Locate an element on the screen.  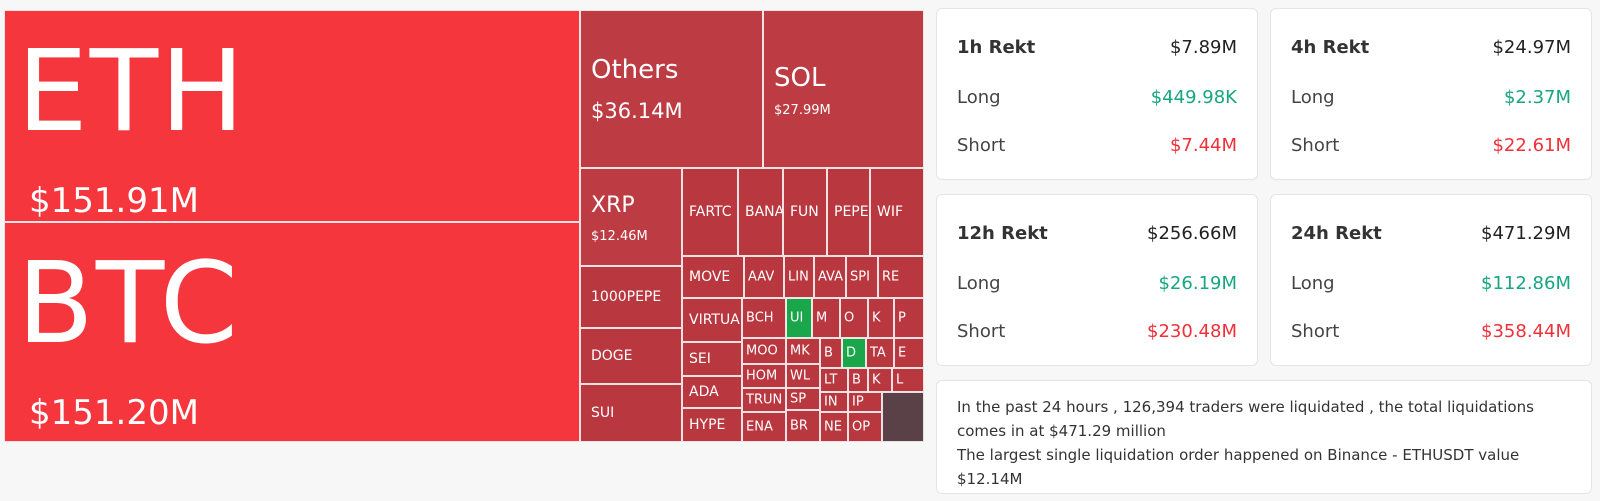
treemap-cell-small: L is located at coordinates (908, 380).